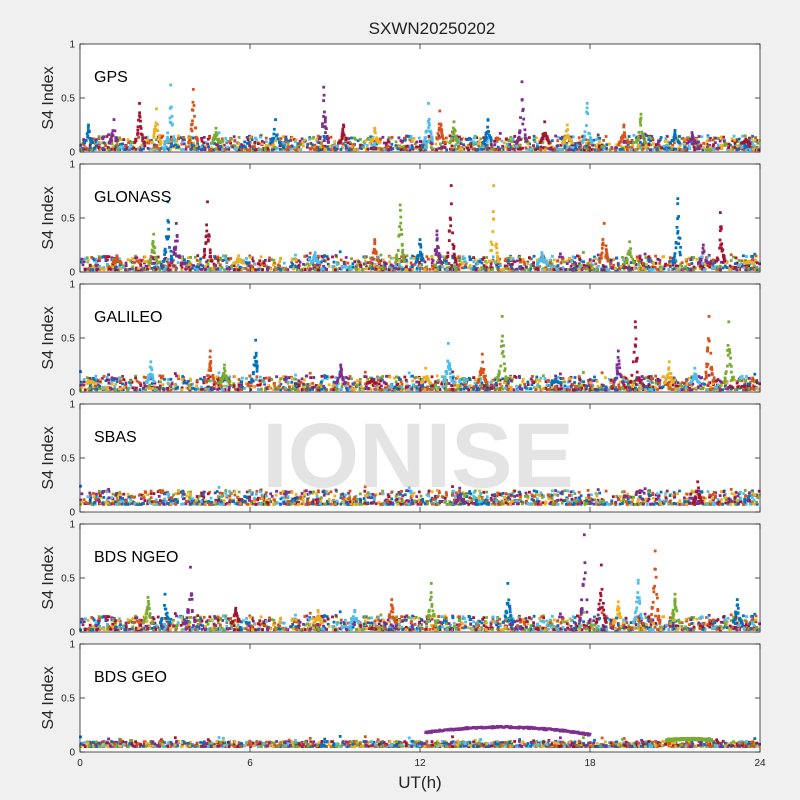  What do you see at coordinates (432, 28) in the screenshot?
I see `chart-title: SXWN20250202` at bounding box center [432, 28].